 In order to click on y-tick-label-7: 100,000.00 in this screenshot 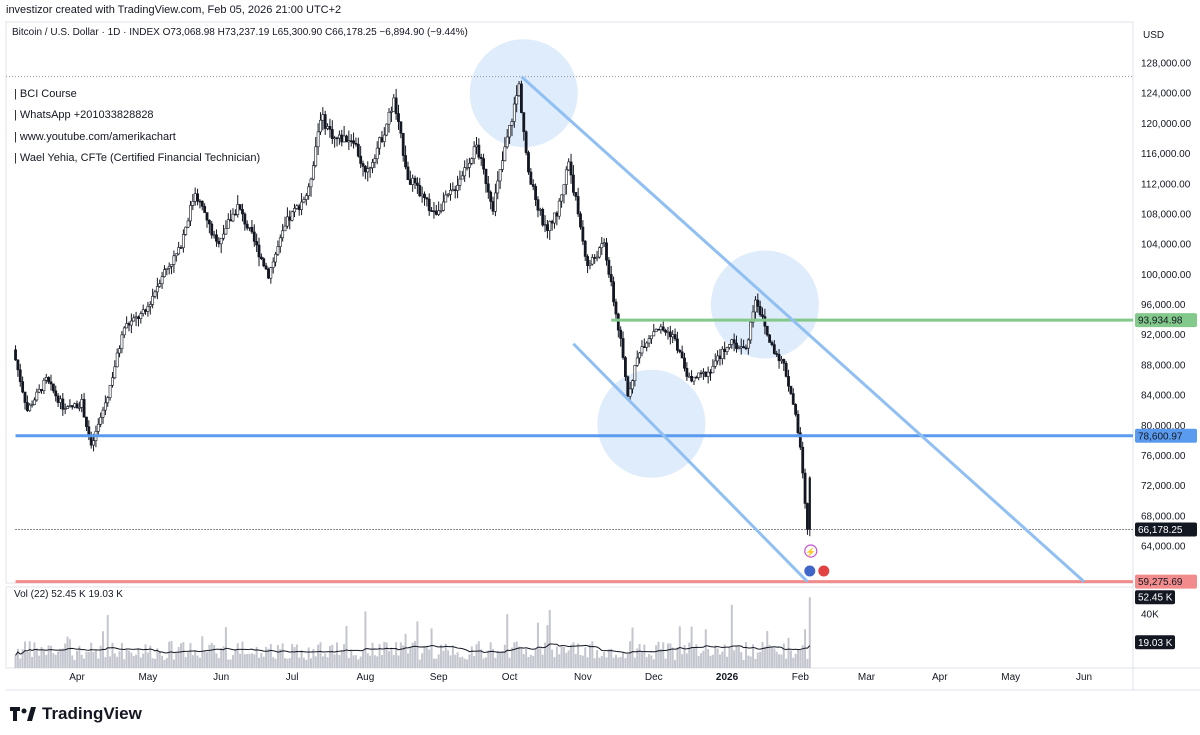, I will do `click(1166, 275)`.